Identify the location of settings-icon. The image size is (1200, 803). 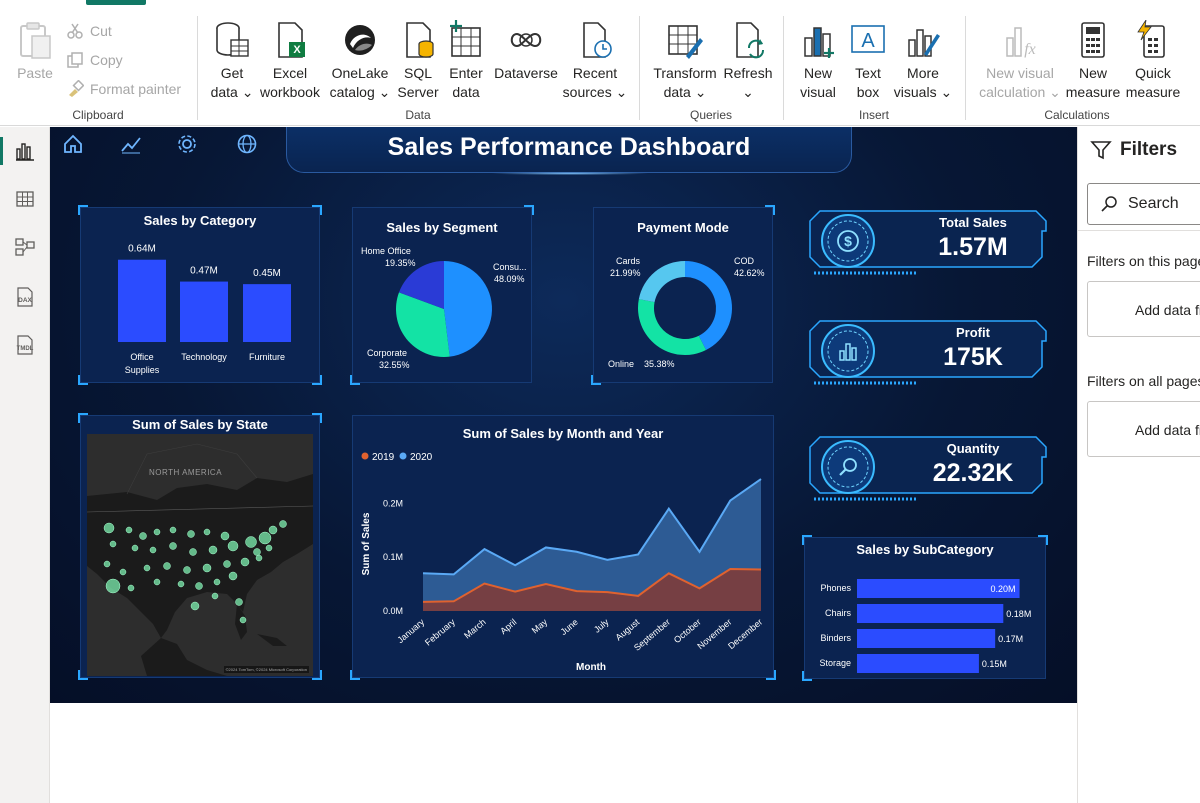
(187, 144).